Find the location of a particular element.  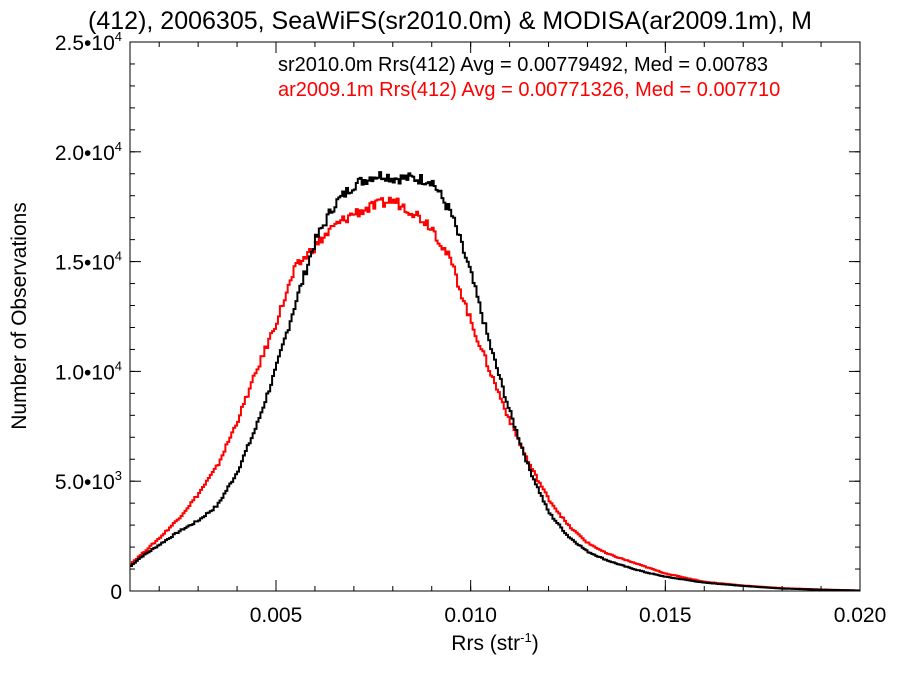

x-tick-label: 0.020 is located at coordinates (860, 615).